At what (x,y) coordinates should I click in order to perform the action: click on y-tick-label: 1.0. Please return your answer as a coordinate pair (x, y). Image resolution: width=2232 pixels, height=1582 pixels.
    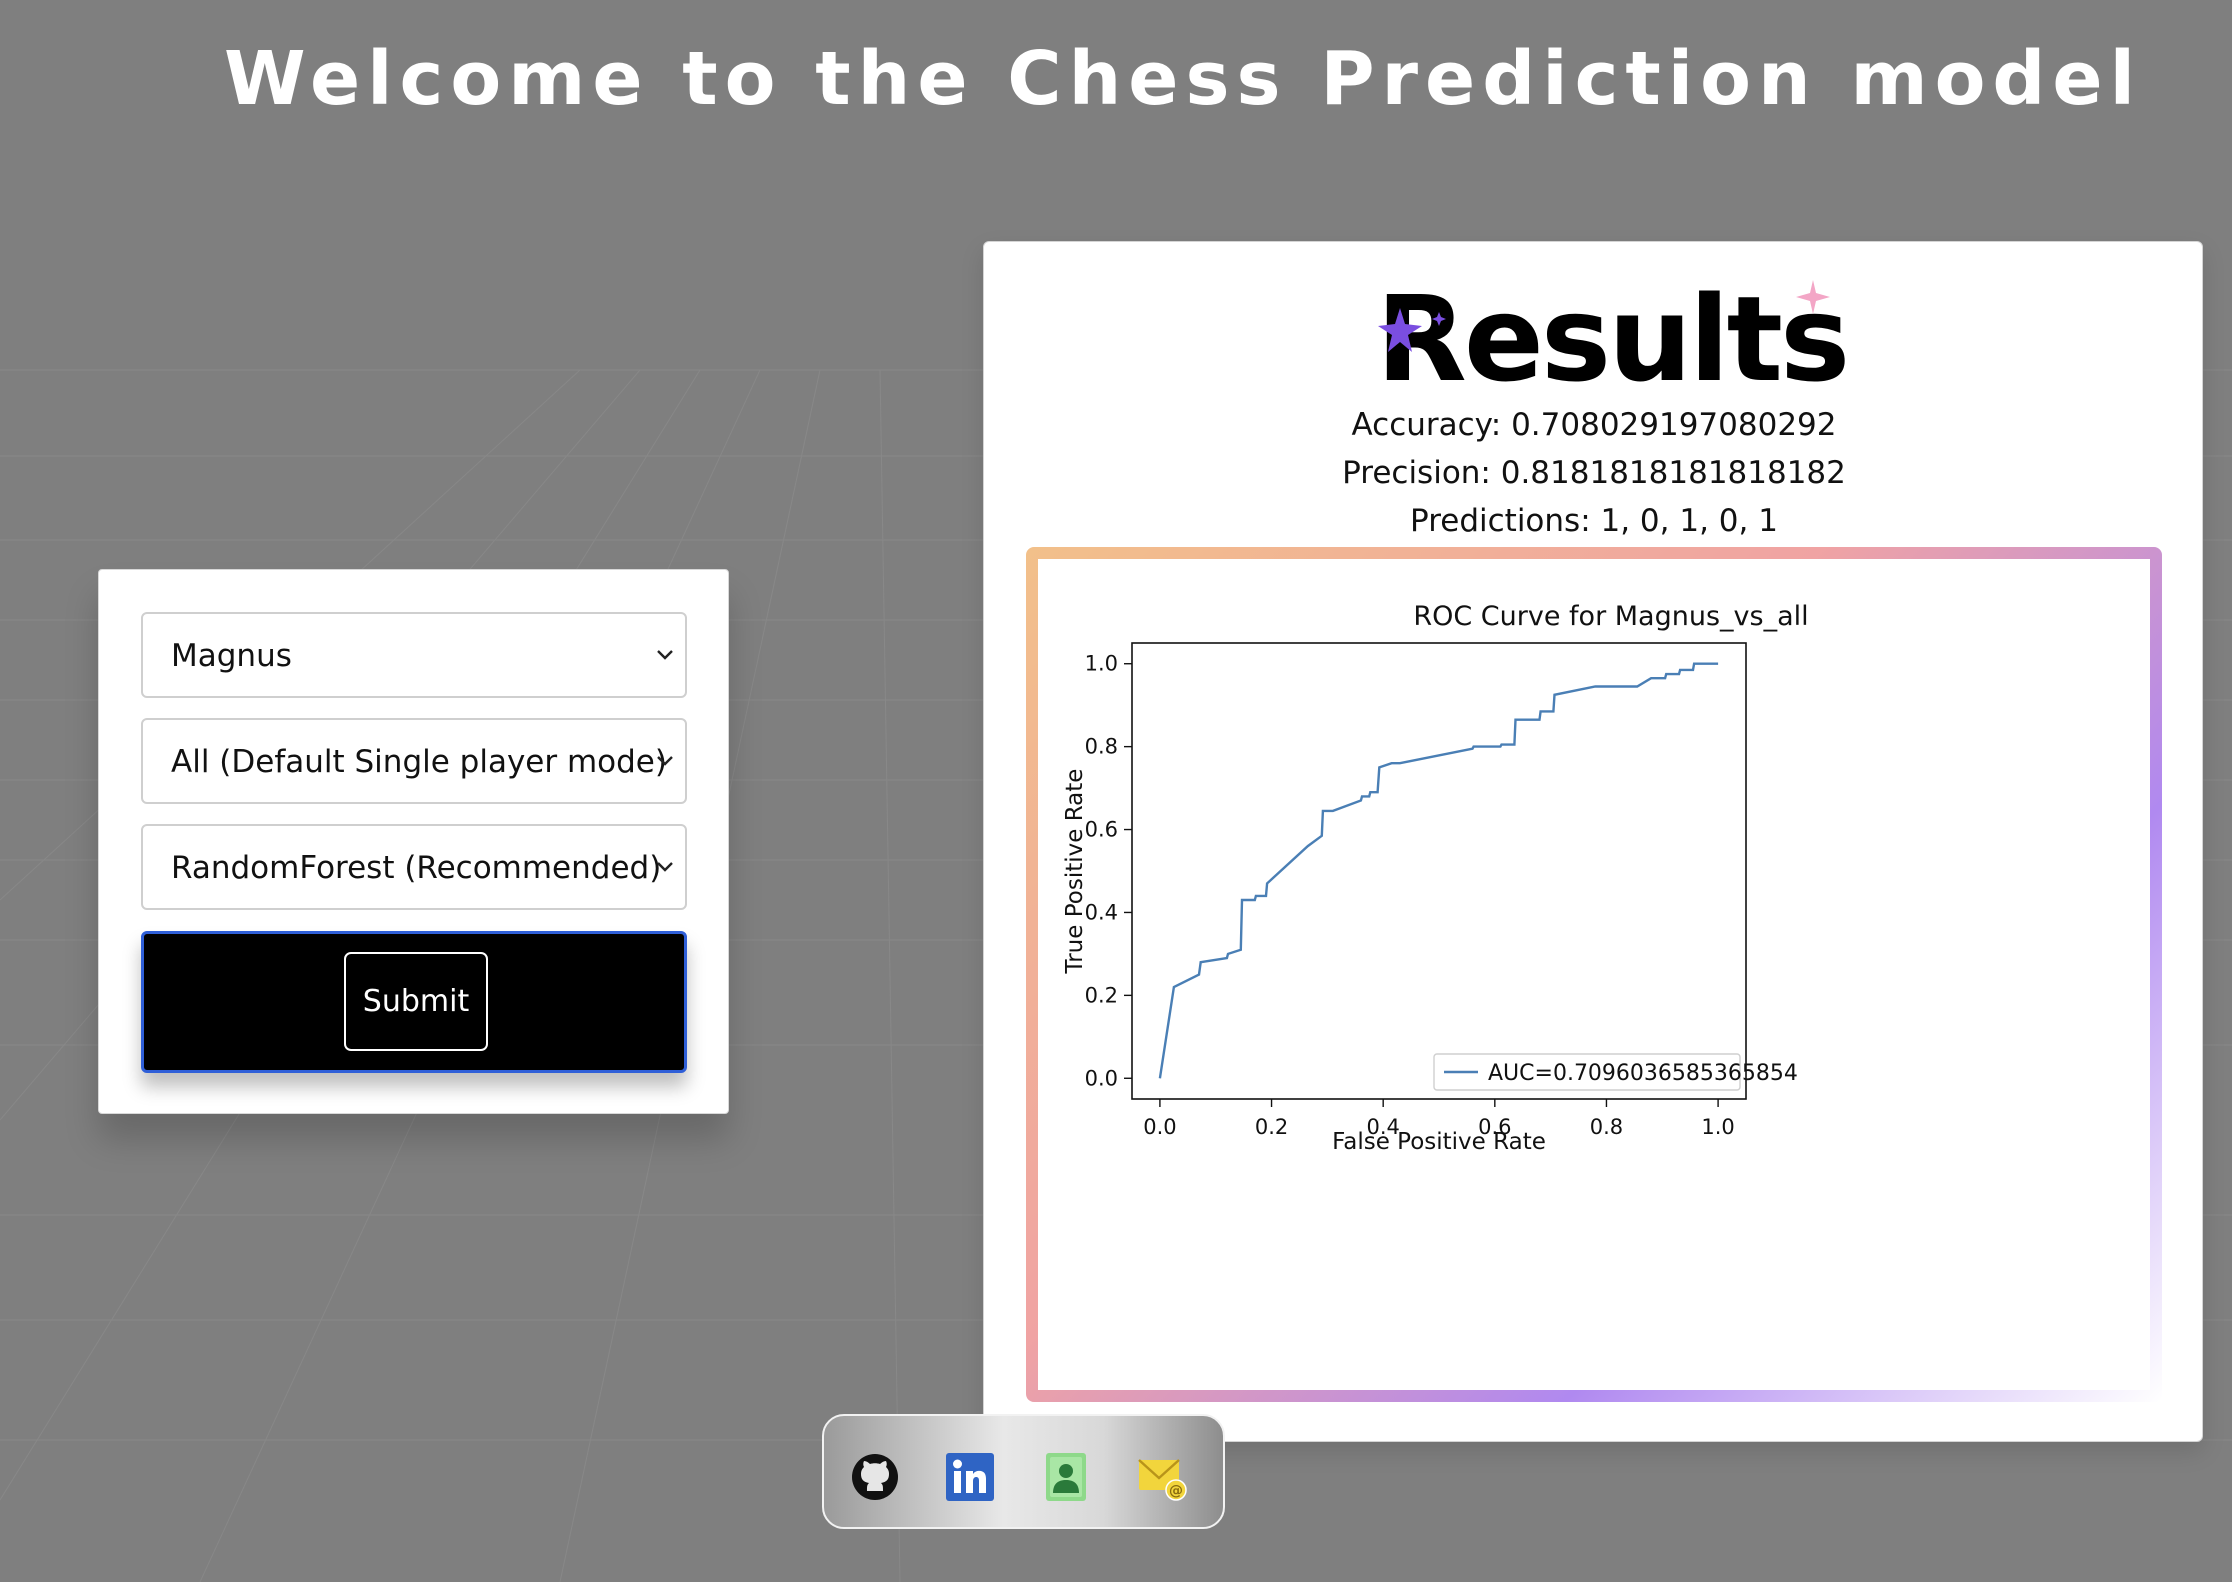
    Looking at the image, I should click on (1101, 664).